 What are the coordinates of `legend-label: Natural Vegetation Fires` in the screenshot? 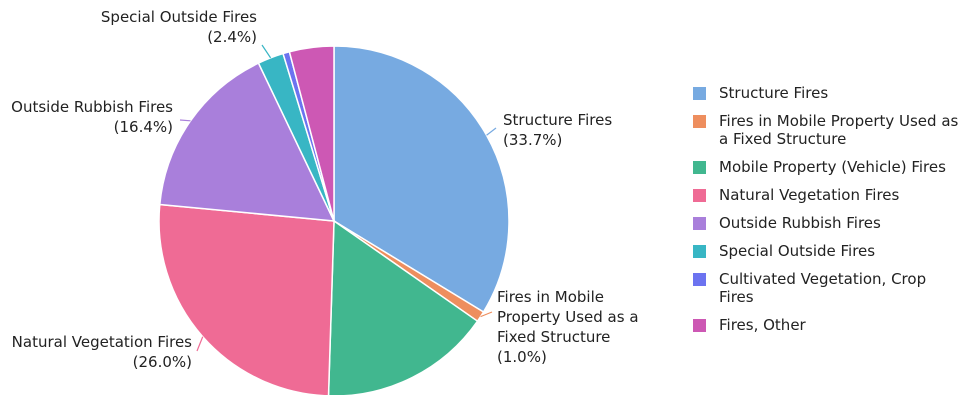 It's located at (809, 195).